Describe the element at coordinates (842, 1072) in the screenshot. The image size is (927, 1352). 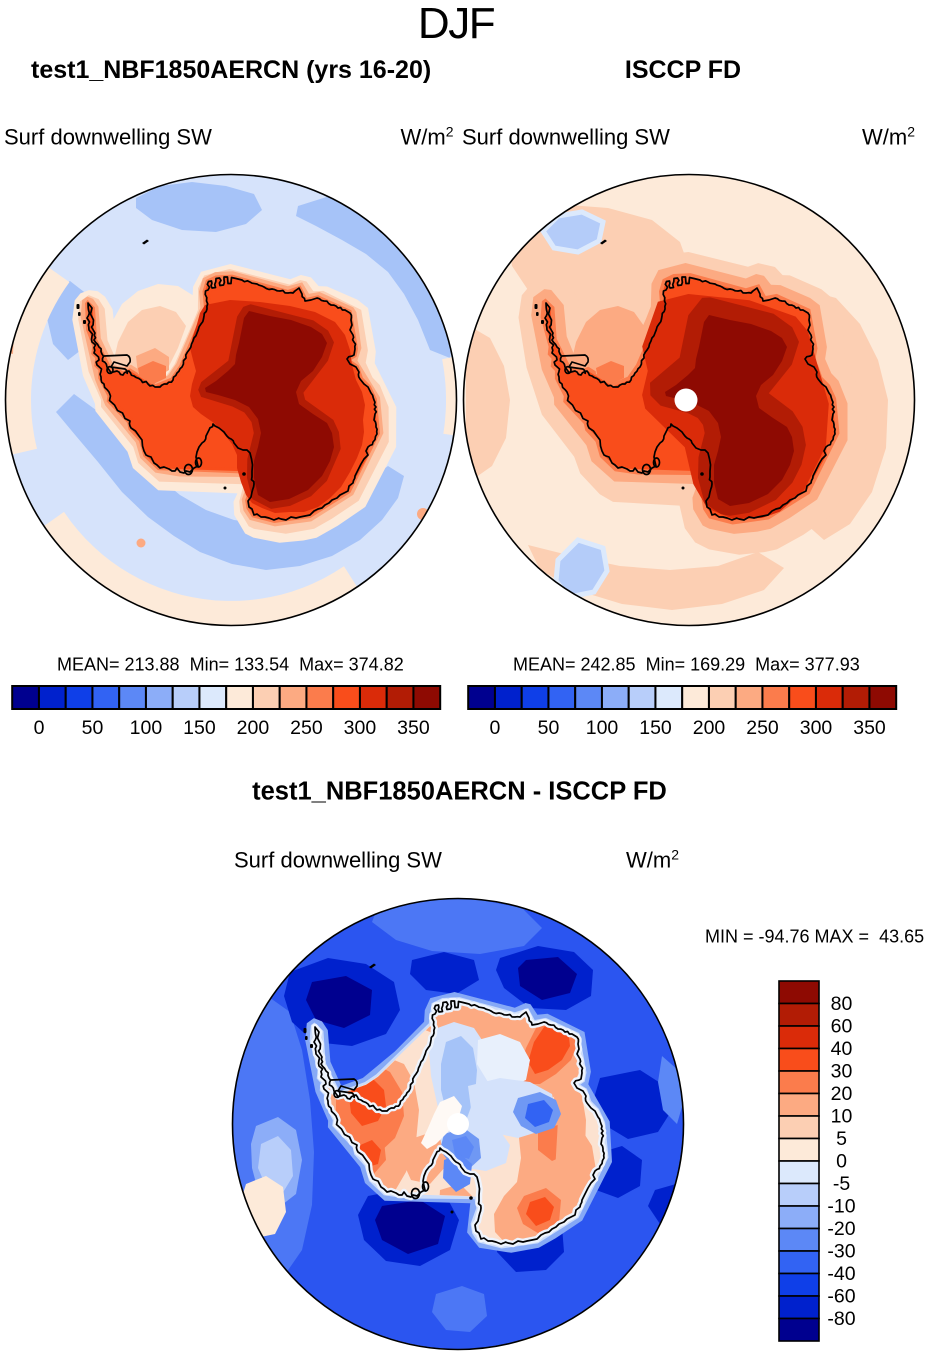
I see `svg-text: 30` at that location.